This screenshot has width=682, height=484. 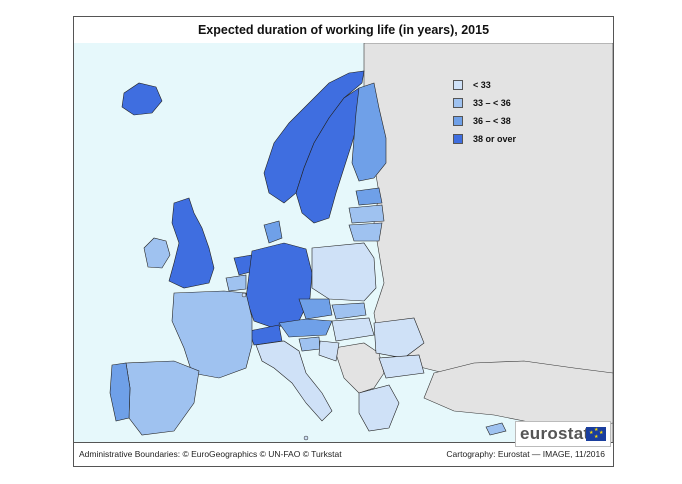 What do you see at coordinates (349, 311) in the screenshot?
I see `region-slovakia` at bounding box center [349, 311].